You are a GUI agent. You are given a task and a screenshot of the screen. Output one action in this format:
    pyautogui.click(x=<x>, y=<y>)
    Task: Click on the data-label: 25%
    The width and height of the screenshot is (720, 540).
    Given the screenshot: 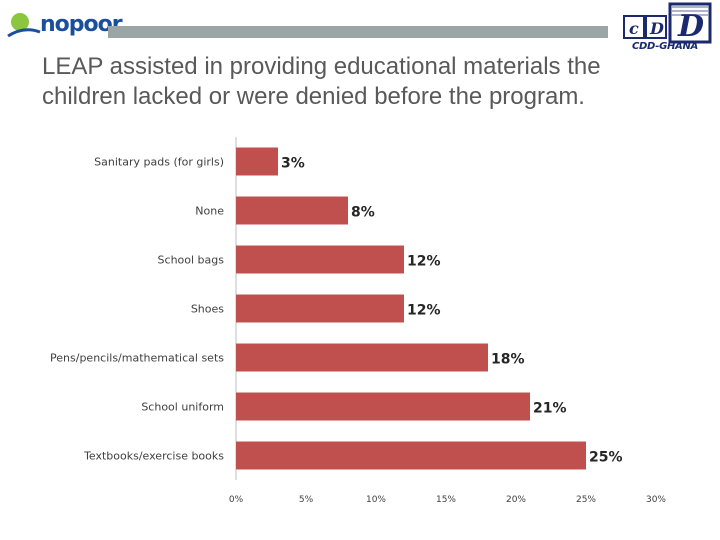 What is the action you would take?
    pyautogui.click(x=606, y=458)
    